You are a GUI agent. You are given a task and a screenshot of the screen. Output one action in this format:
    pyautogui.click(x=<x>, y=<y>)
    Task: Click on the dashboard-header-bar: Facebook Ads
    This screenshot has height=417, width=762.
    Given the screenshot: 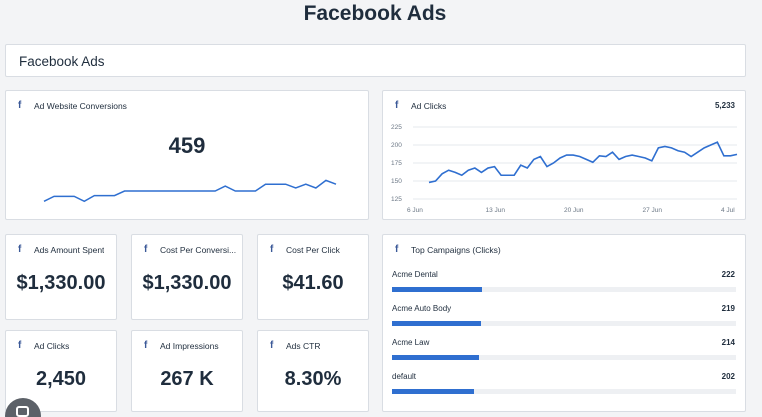 What is the action you would take?
    pyautogui.click(x=375, y=60)
    